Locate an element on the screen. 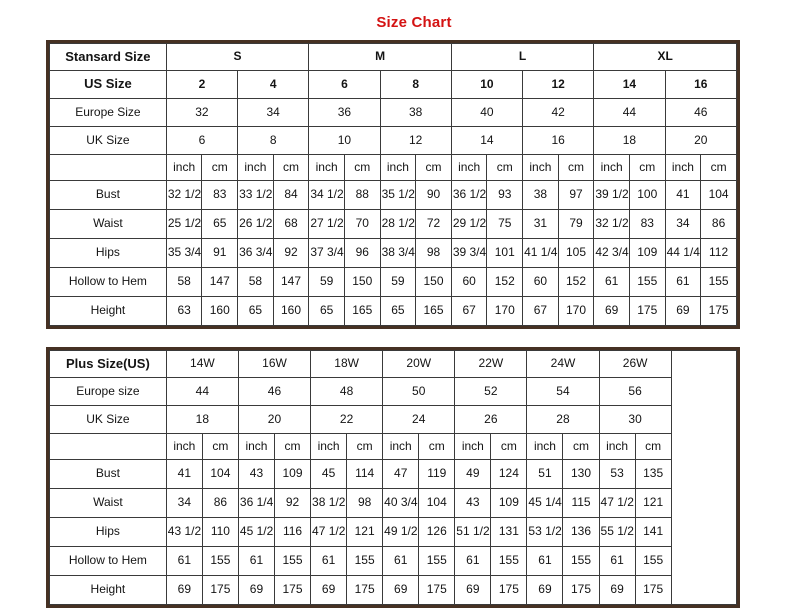  row-label-hollow-to-hem: Hollow to Hem is located at coordinates (108, 282).